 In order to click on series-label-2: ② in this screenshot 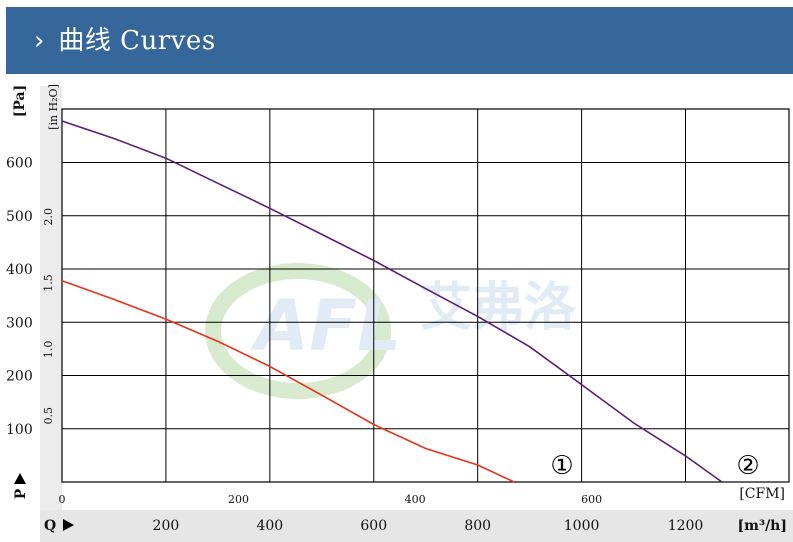, I will do `click(747, 466)`.